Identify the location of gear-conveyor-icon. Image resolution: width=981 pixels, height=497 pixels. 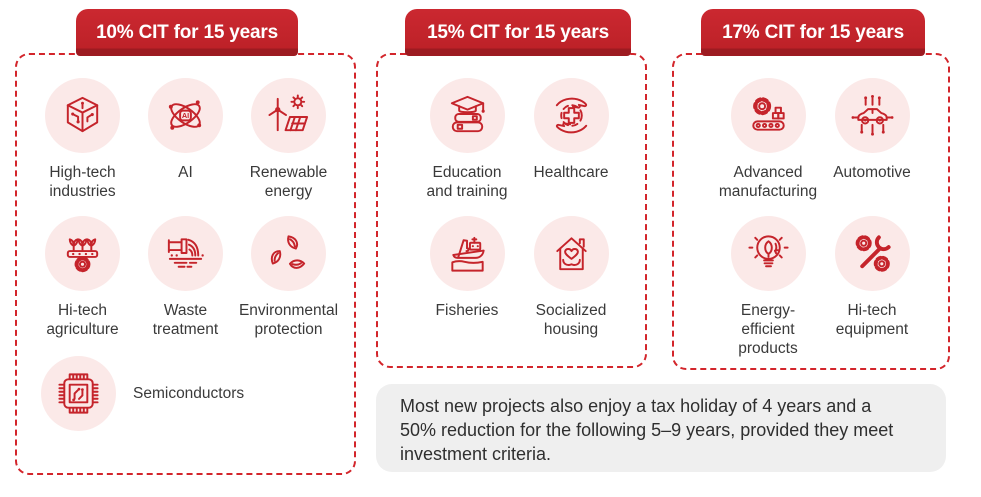
(768, 114).